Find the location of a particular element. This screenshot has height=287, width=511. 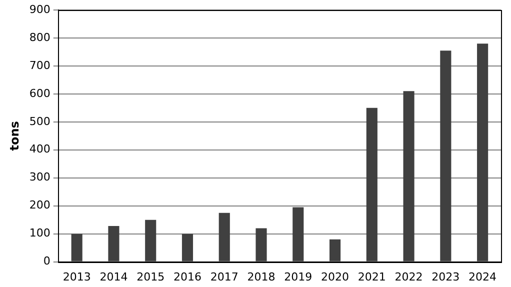

x-tick-label: 2013 is located at coordinates (76, 277).